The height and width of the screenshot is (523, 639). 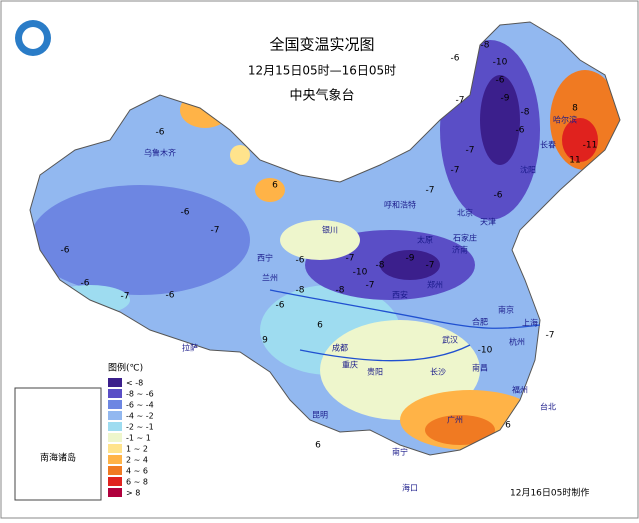 I want to click on city-label: 成都, so click(x=340, y=348).